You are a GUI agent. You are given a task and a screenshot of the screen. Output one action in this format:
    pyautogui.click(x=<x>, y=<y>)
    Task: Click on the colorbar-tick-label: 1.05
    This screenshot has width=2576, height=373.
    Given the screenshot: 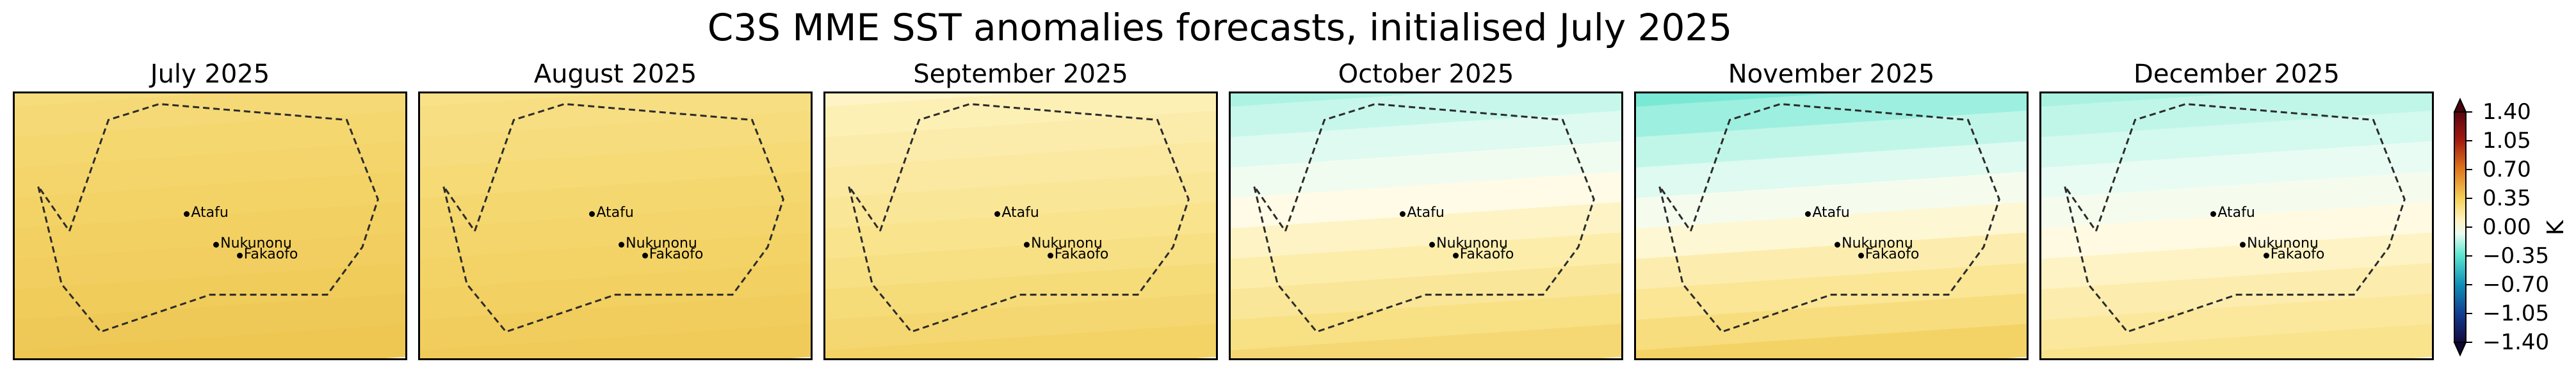 What is the action you would take?
    pyautogui.click(x=2507, y=141)
    